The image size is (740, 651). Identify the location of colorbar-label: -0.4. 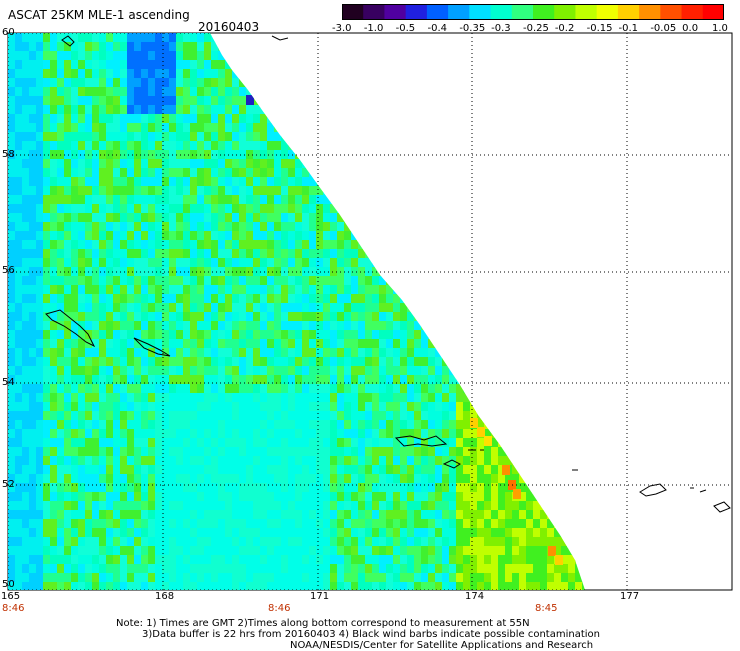
(438, 29).